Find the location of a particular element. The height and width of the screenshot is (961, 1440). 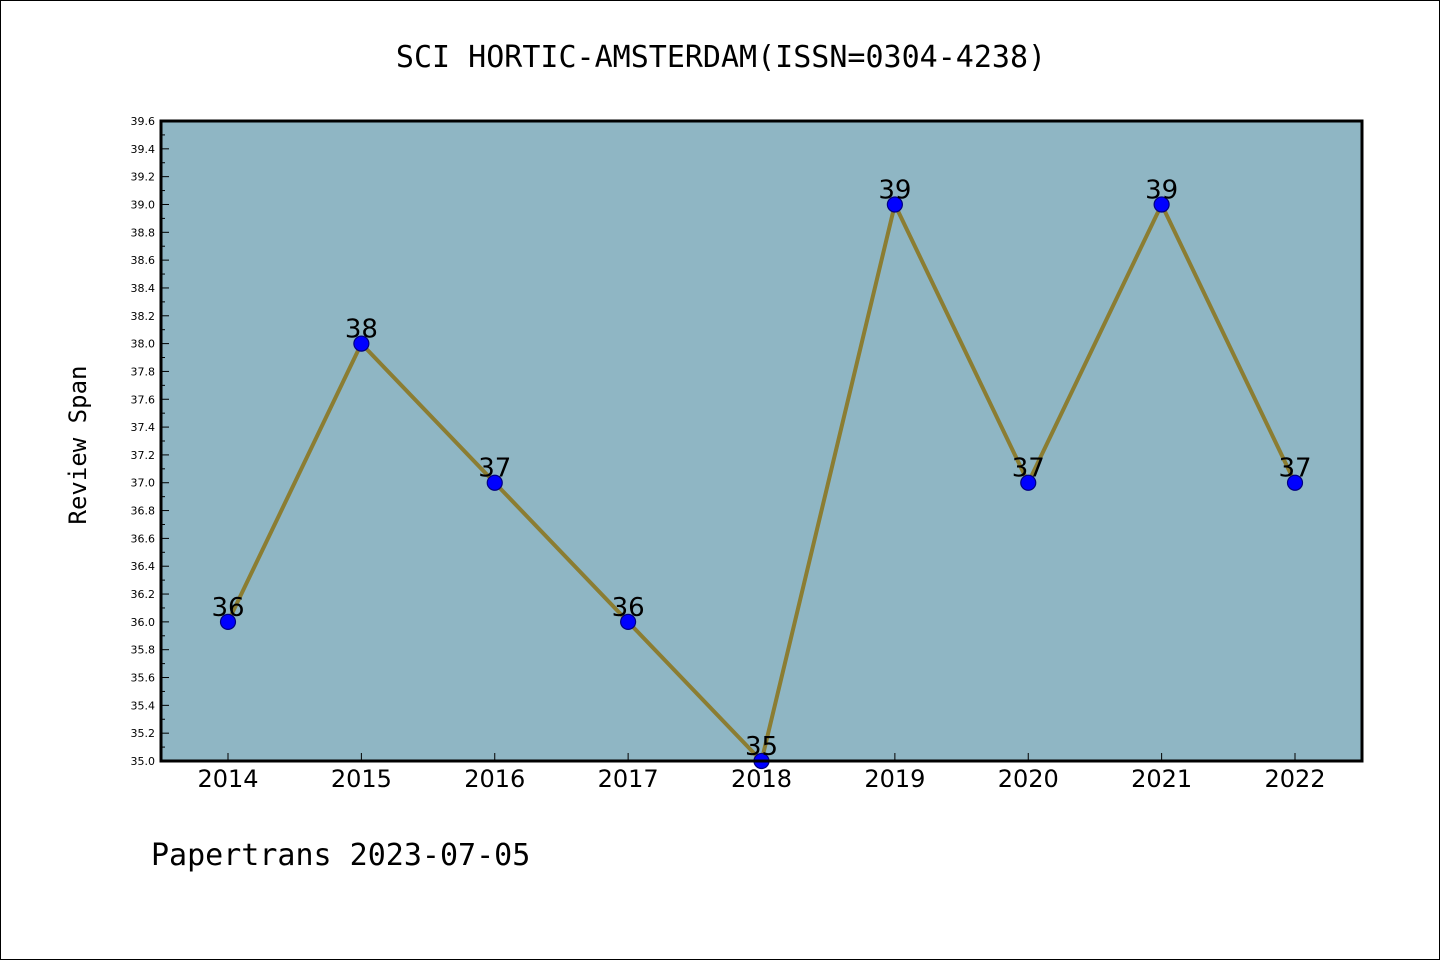

x-tick-label: 2016 is located at coordinates (494, 779).